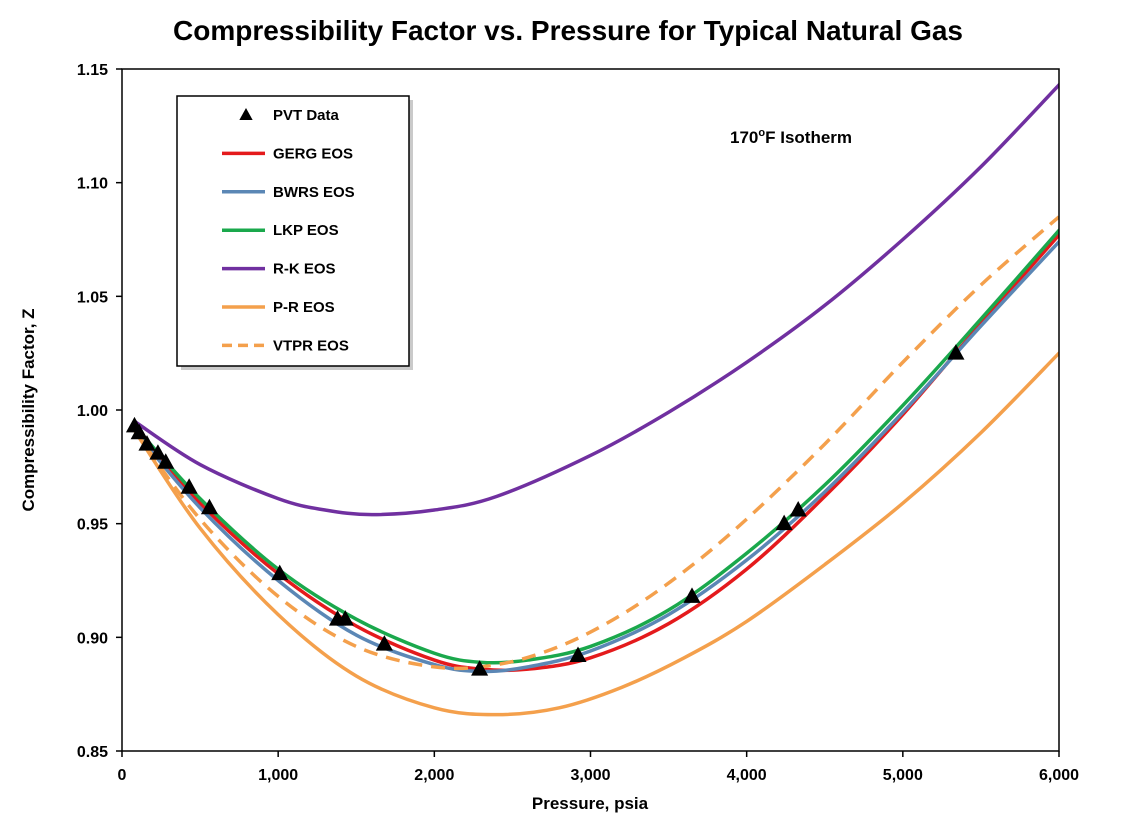  What do you see at coordinates (92, 70) in the screenshot?
I see `y-tick-label: 1.15` at bounding box center [92, 70].